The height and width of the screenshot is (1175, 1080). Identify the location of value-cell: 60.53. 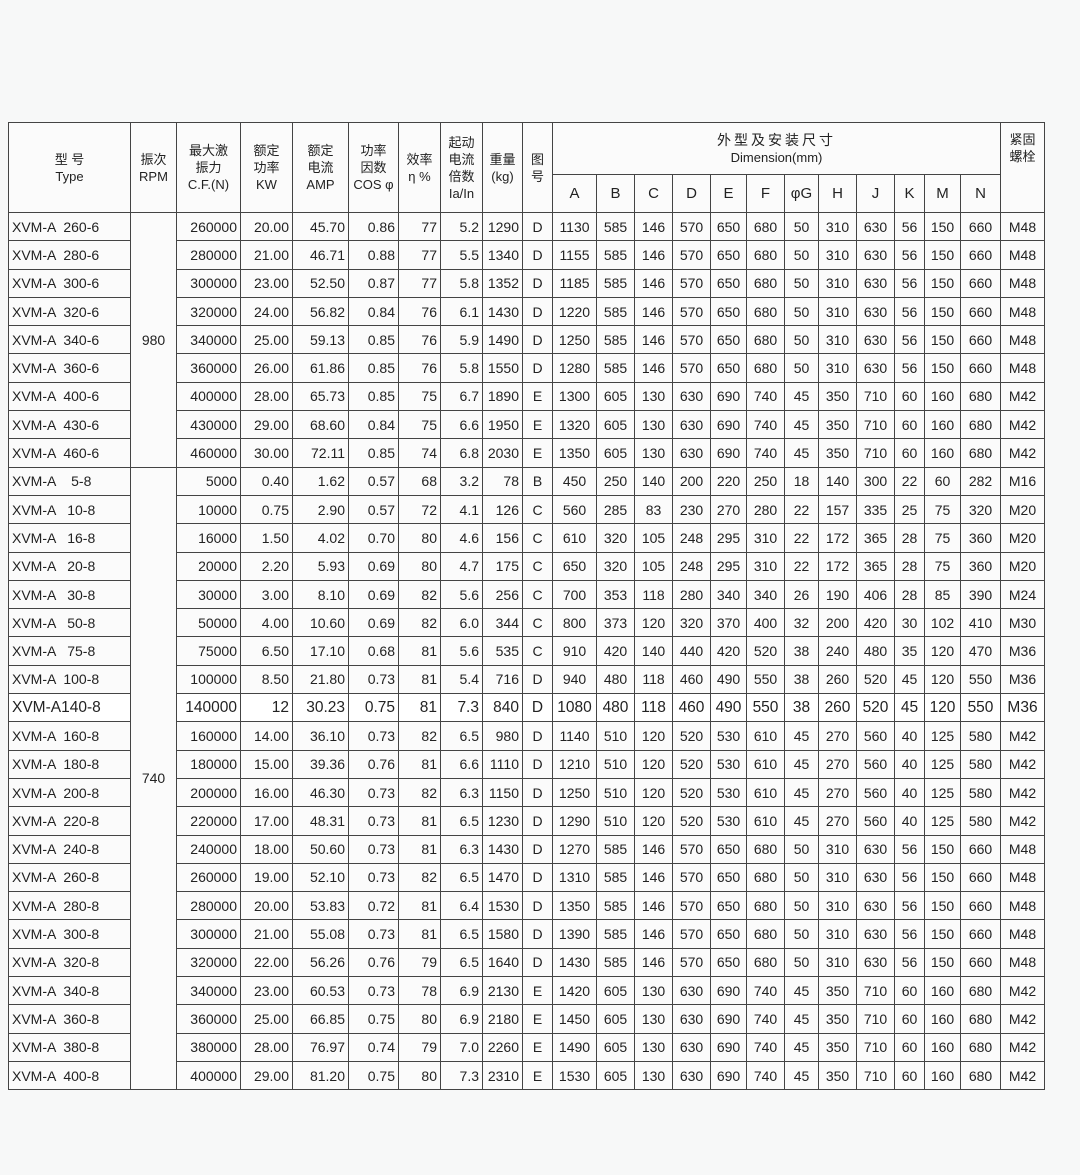
(320, 991).